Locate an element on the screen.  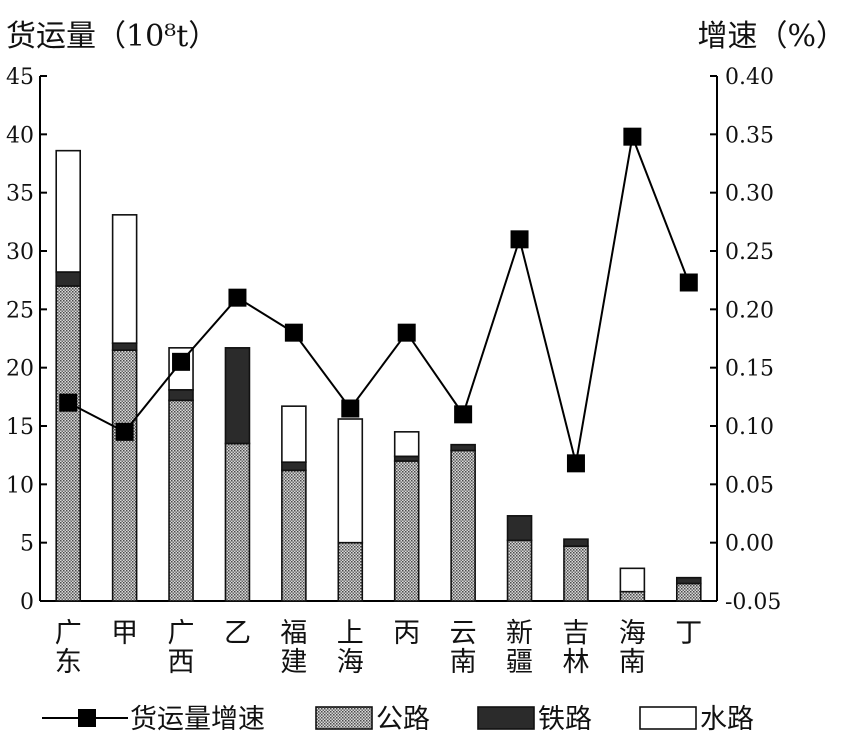
legend-label-road: 公路 is located at coordinates (403, 719).